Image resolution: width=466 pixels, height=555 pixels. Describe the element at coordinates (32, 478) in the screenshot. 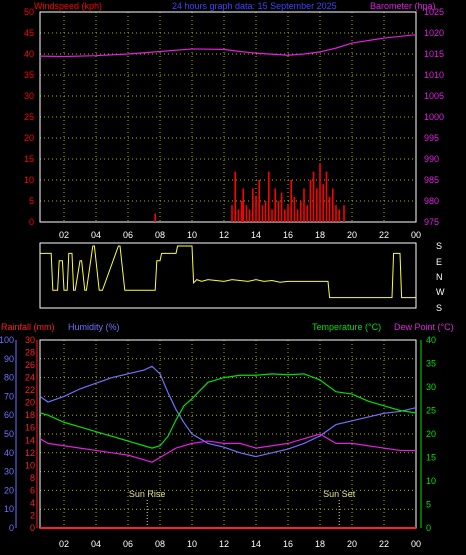

I see `rainfall-tick-label: 8` at that location.